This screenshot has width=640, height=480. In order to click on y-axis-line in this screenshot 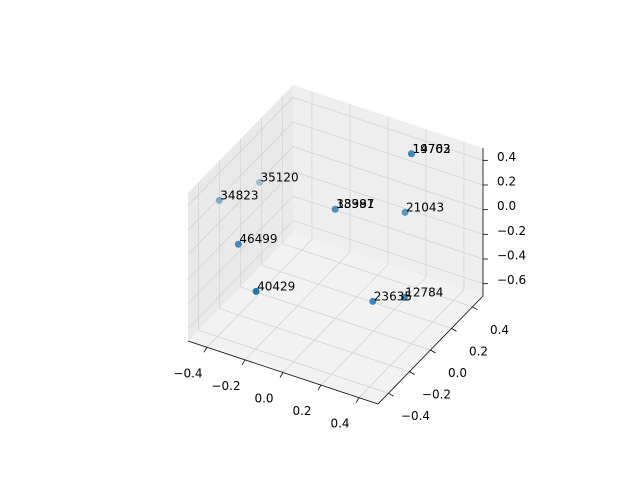, I will do `click(430, 350)`.